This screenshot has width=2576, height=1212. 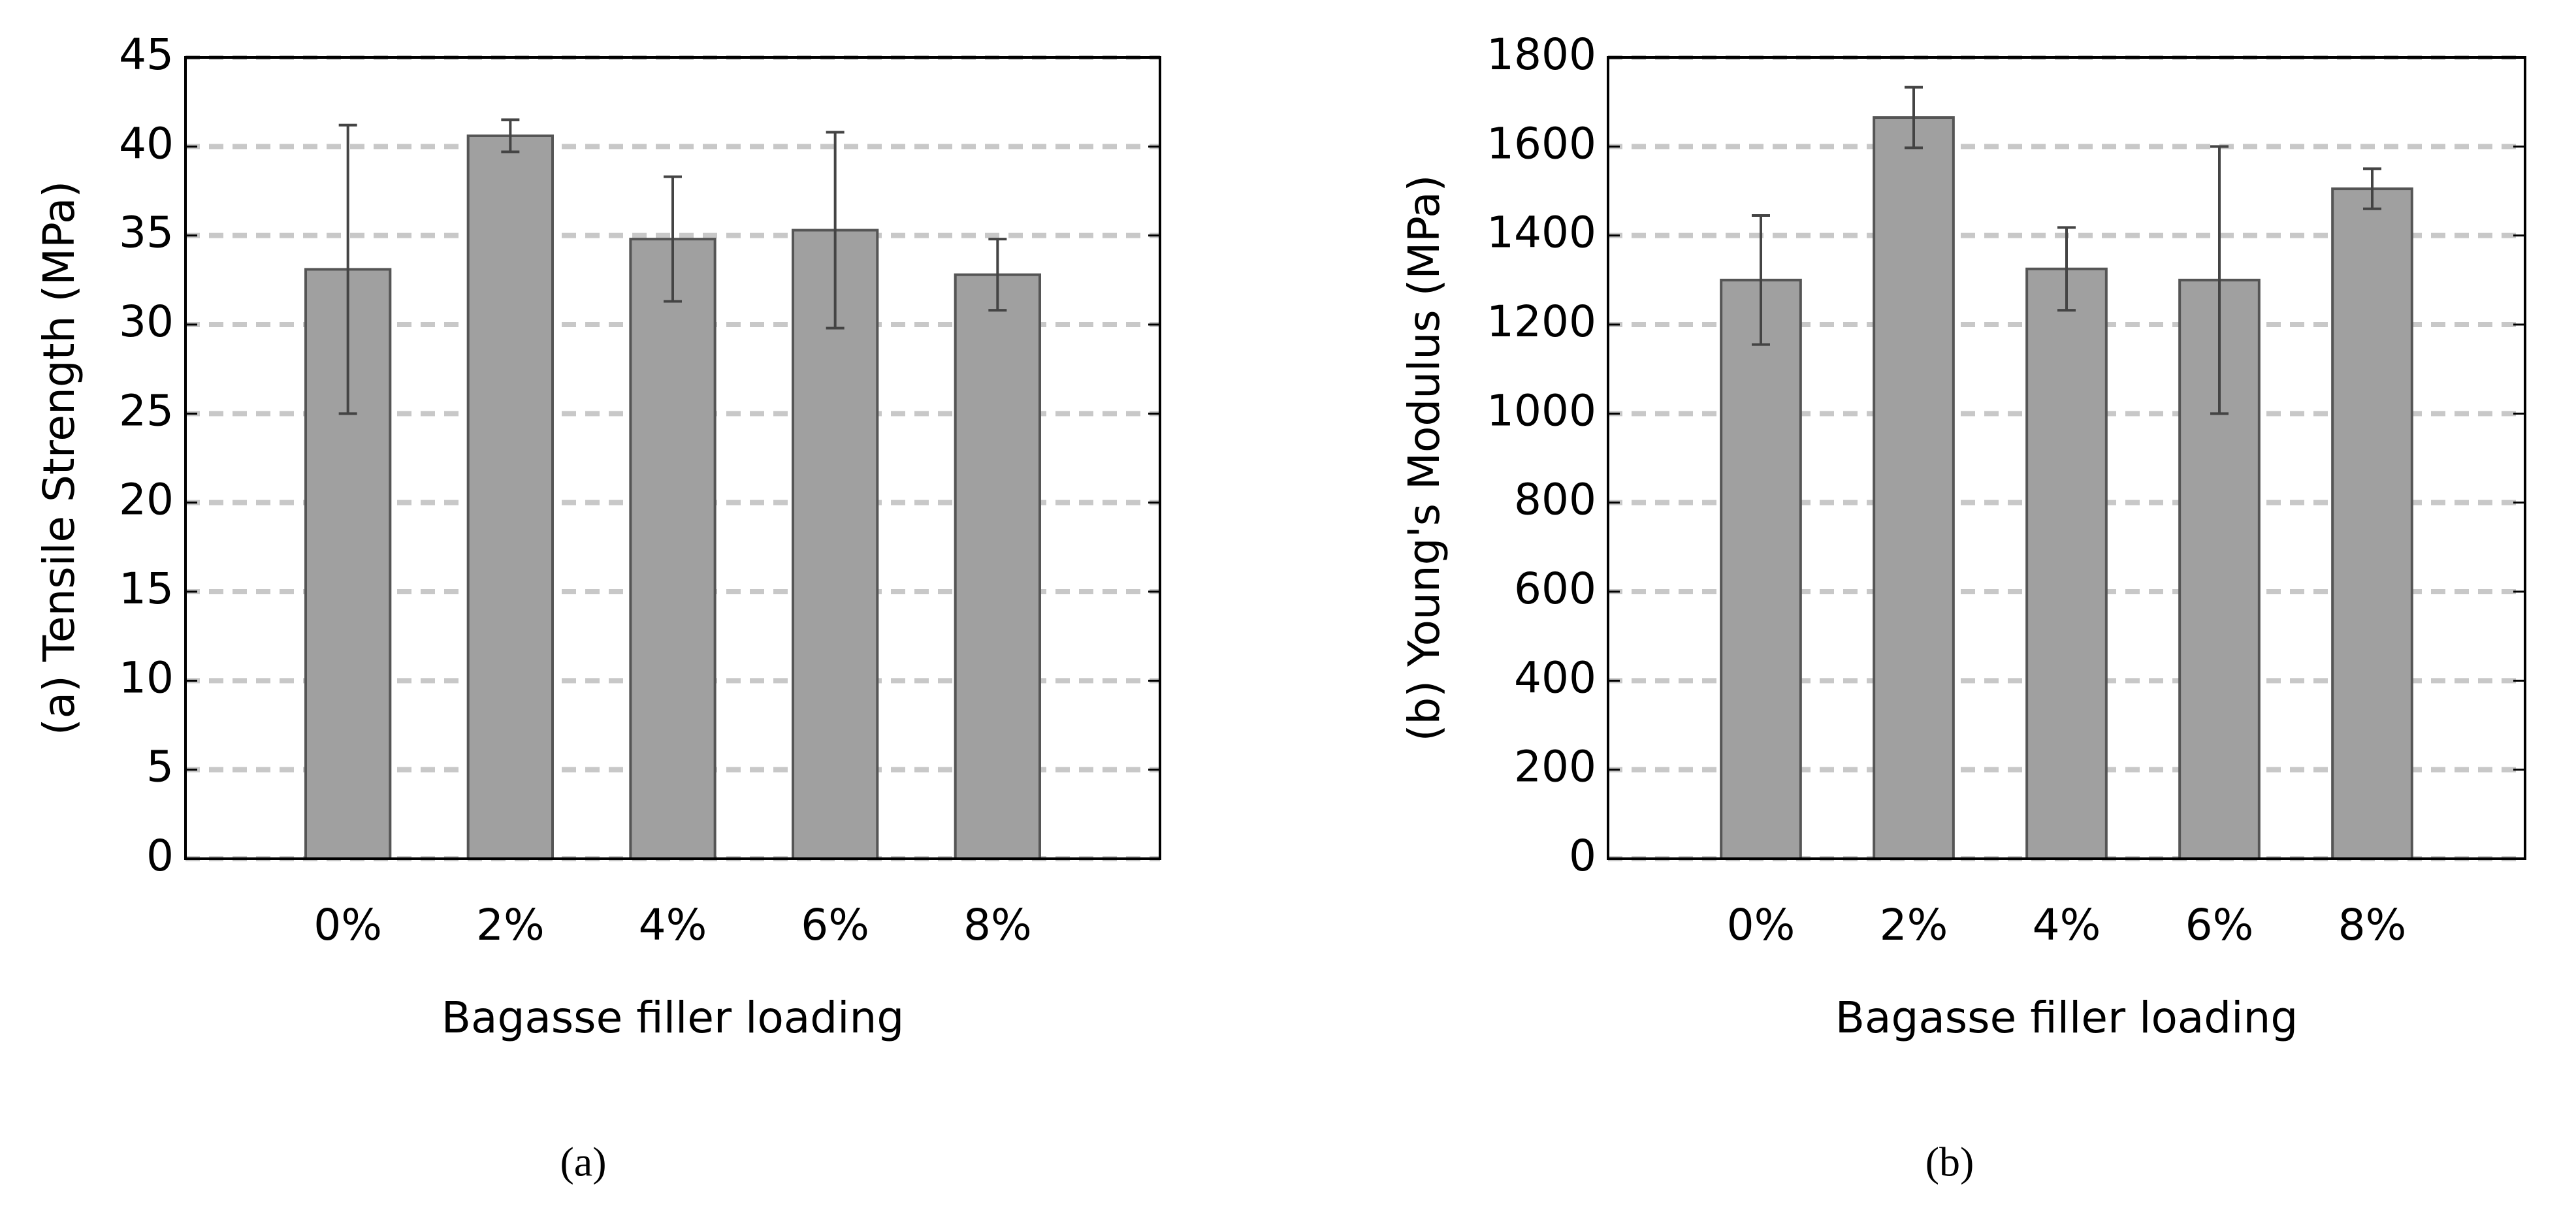 I want to click on y-tick-label: 200, so click(x=1555, y=767).